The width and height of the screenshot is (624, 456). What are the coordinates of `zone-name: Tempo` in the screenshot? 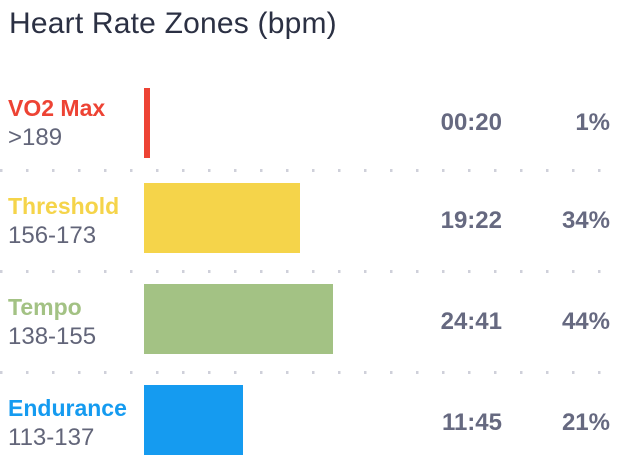 It's located at (45, 306).